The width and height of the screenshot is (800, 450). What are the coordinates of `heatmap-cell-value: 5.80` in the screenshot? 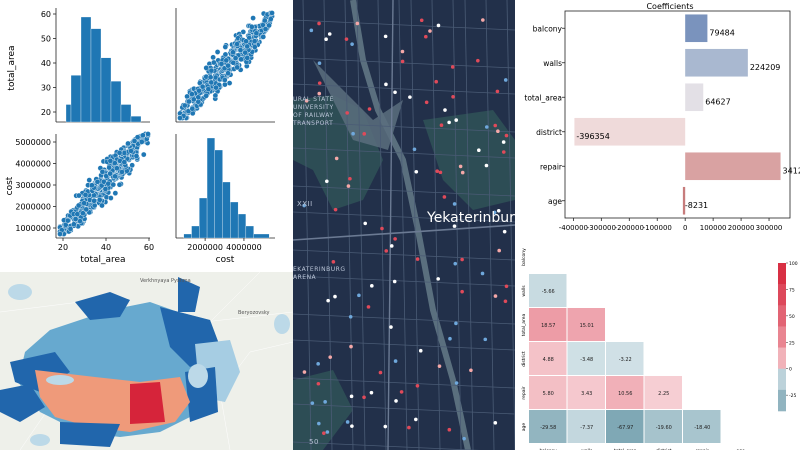 It's located at (548, 394).